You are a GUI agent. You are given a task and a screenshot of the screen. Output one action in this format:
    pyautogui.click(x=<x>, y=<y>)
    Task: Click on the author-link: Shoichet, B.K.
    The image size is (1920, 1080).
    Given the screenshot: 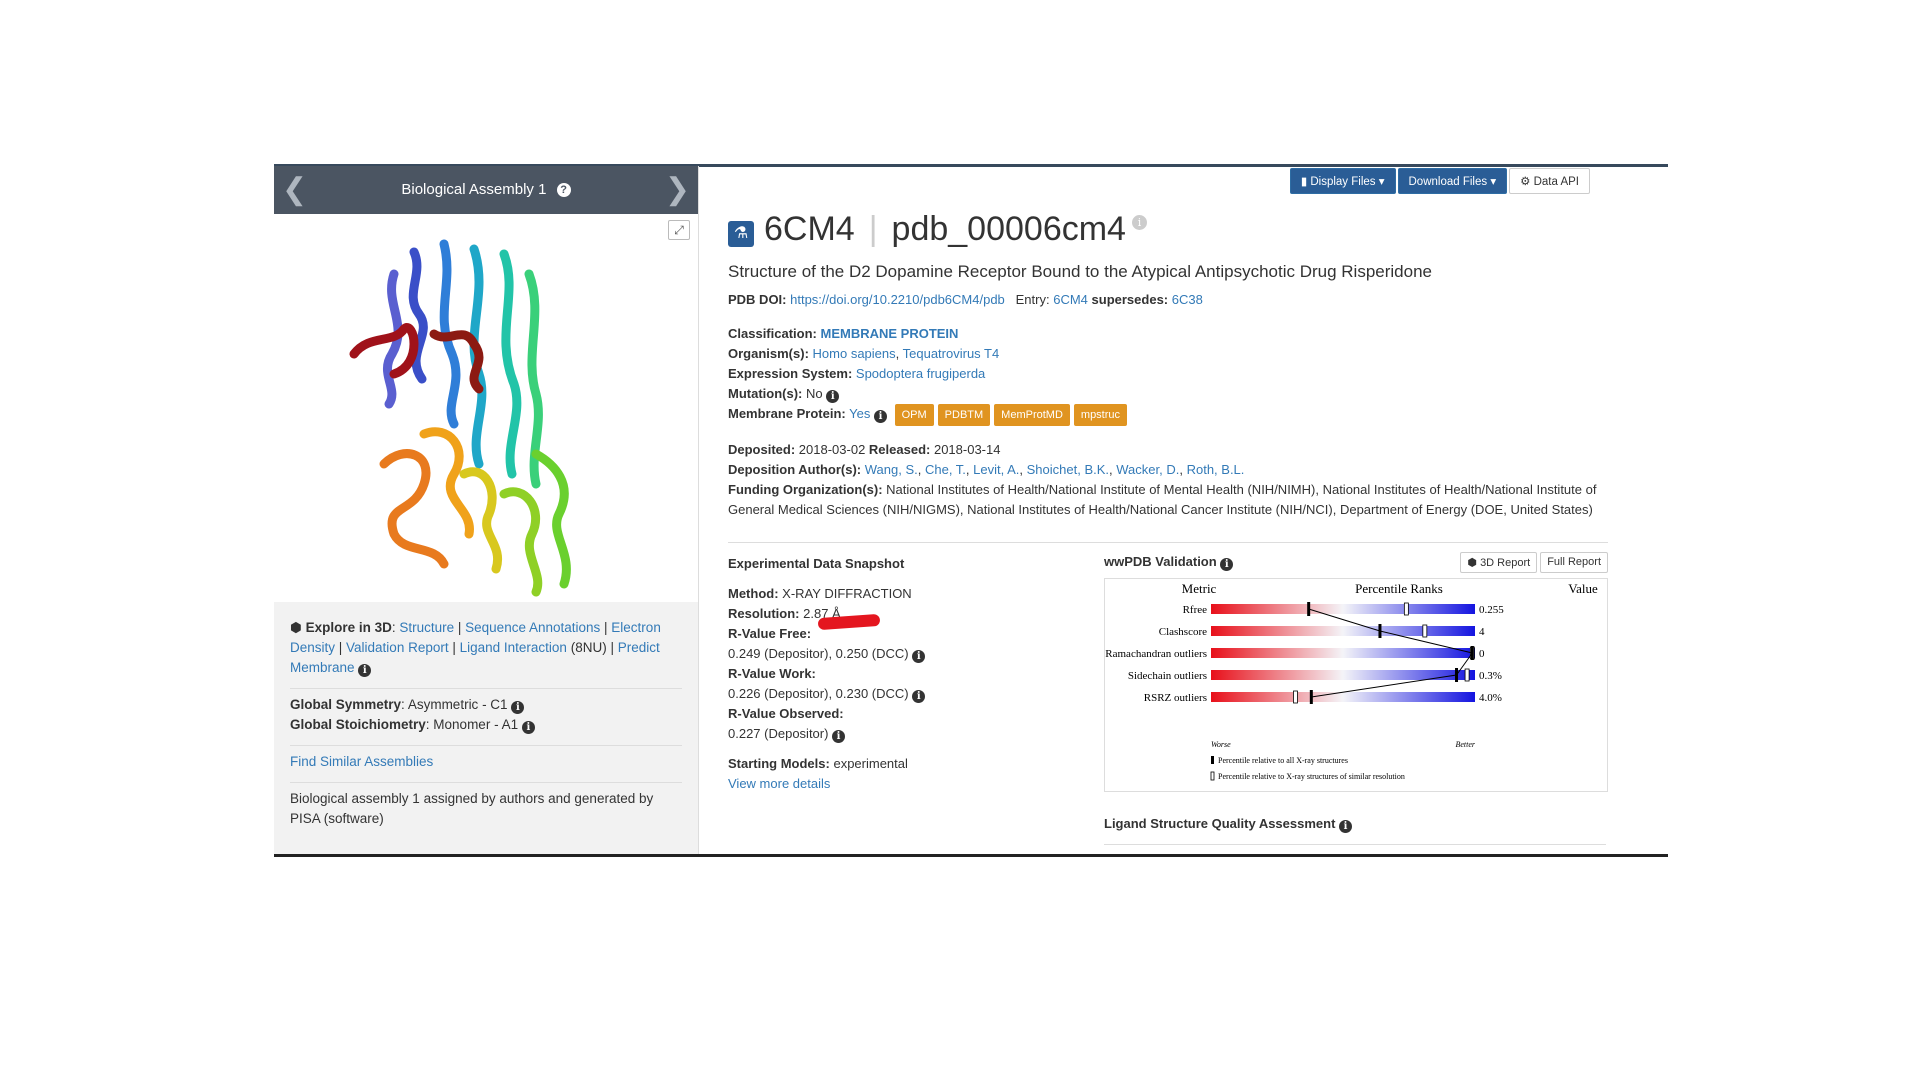 What is the action you would take?
    pyautogui.click(x=1068, y=469)
    